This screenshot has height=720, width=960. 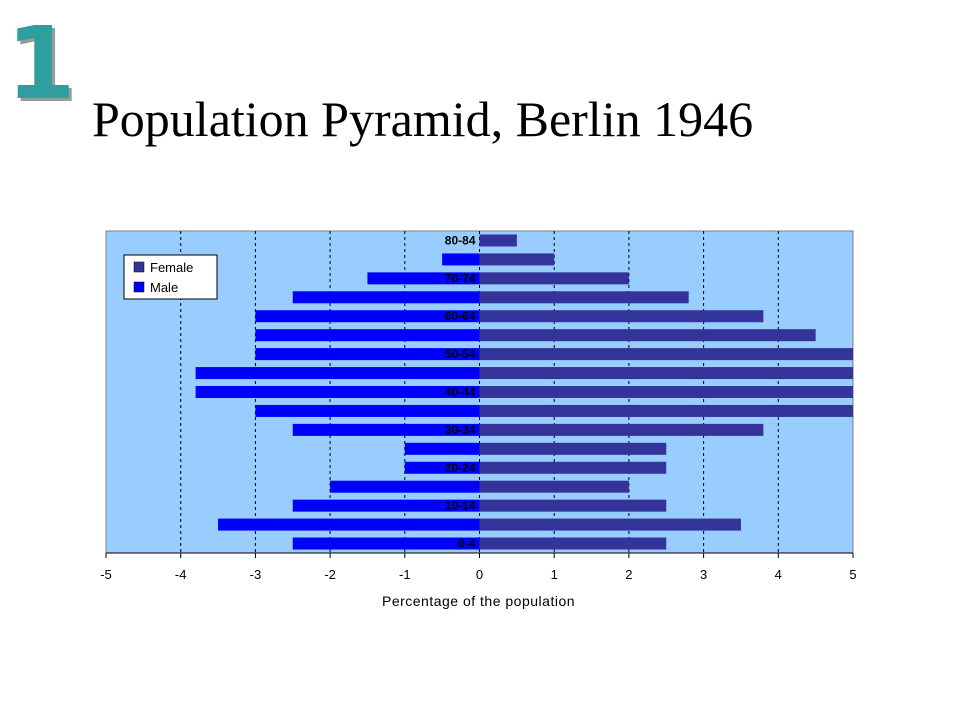 What do you see at coordinates (460, 240) in the screenshot?
I see `category-label: 80-84` at bounding box center [460, 240].